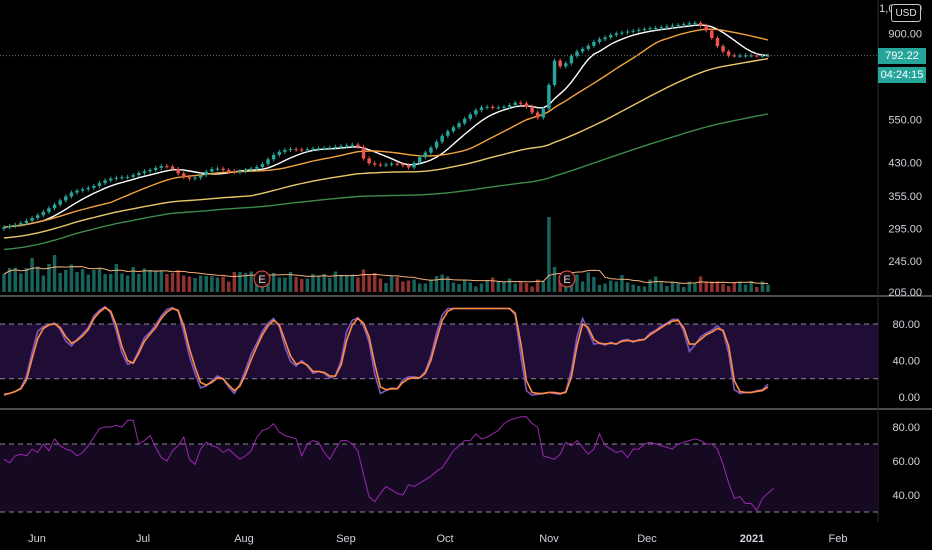 This screenshot has width=932, height=550. I want to click on earnings-marker, so click(567, 279).